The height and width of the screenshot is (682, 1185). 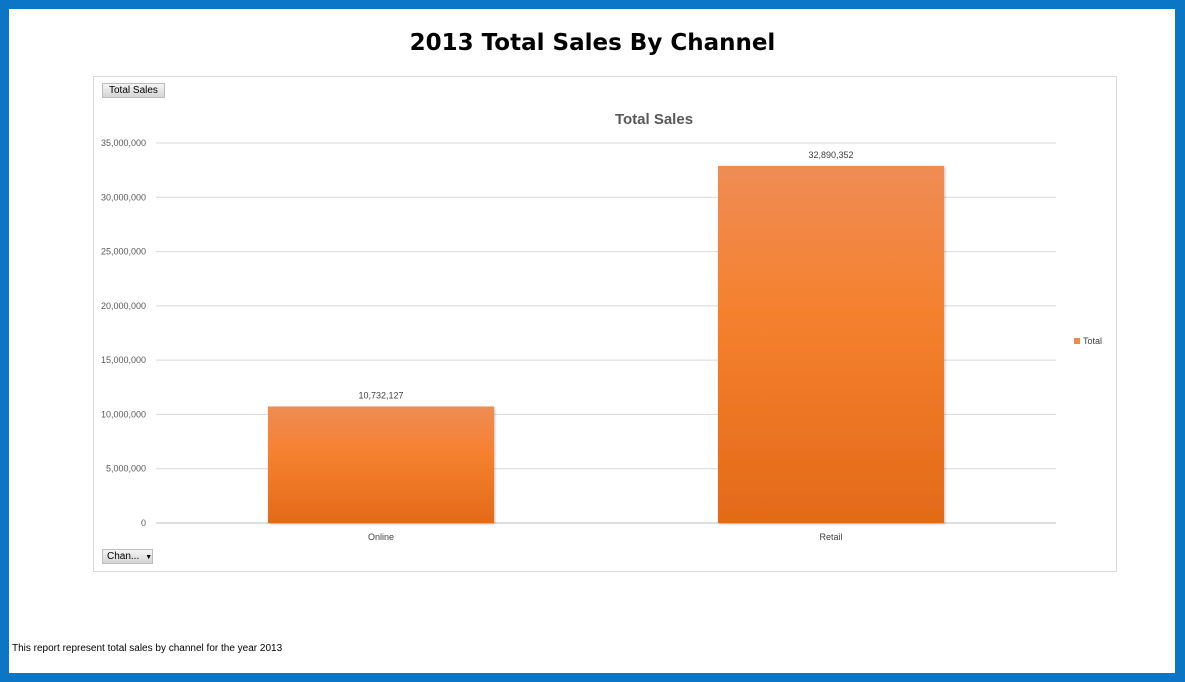 I want to click on y-tick-label: 10,000,000, so click(x=123, y=414).